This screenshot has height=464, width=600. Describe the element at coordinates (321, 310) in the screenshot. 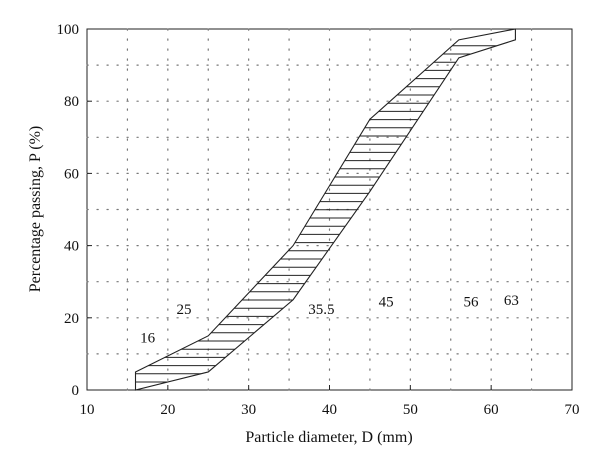

I see `sieve-size-label: 35.5` at that location.